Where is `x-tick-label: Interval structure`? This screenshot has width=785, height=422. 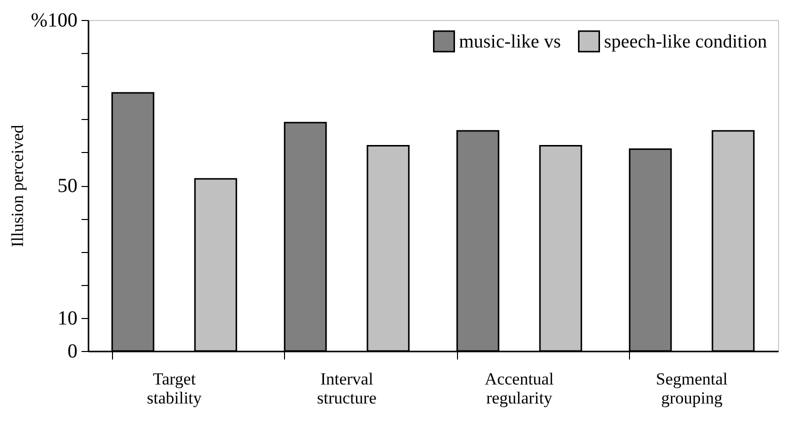
x-tick-label: Interval structure is located at coordinates (346, 389).